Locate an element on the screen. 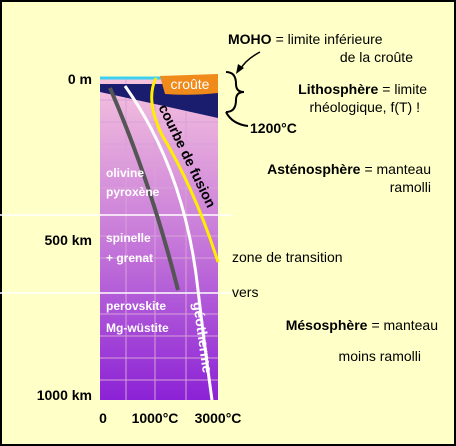  melting-curve is located at coordinates (185, 170).